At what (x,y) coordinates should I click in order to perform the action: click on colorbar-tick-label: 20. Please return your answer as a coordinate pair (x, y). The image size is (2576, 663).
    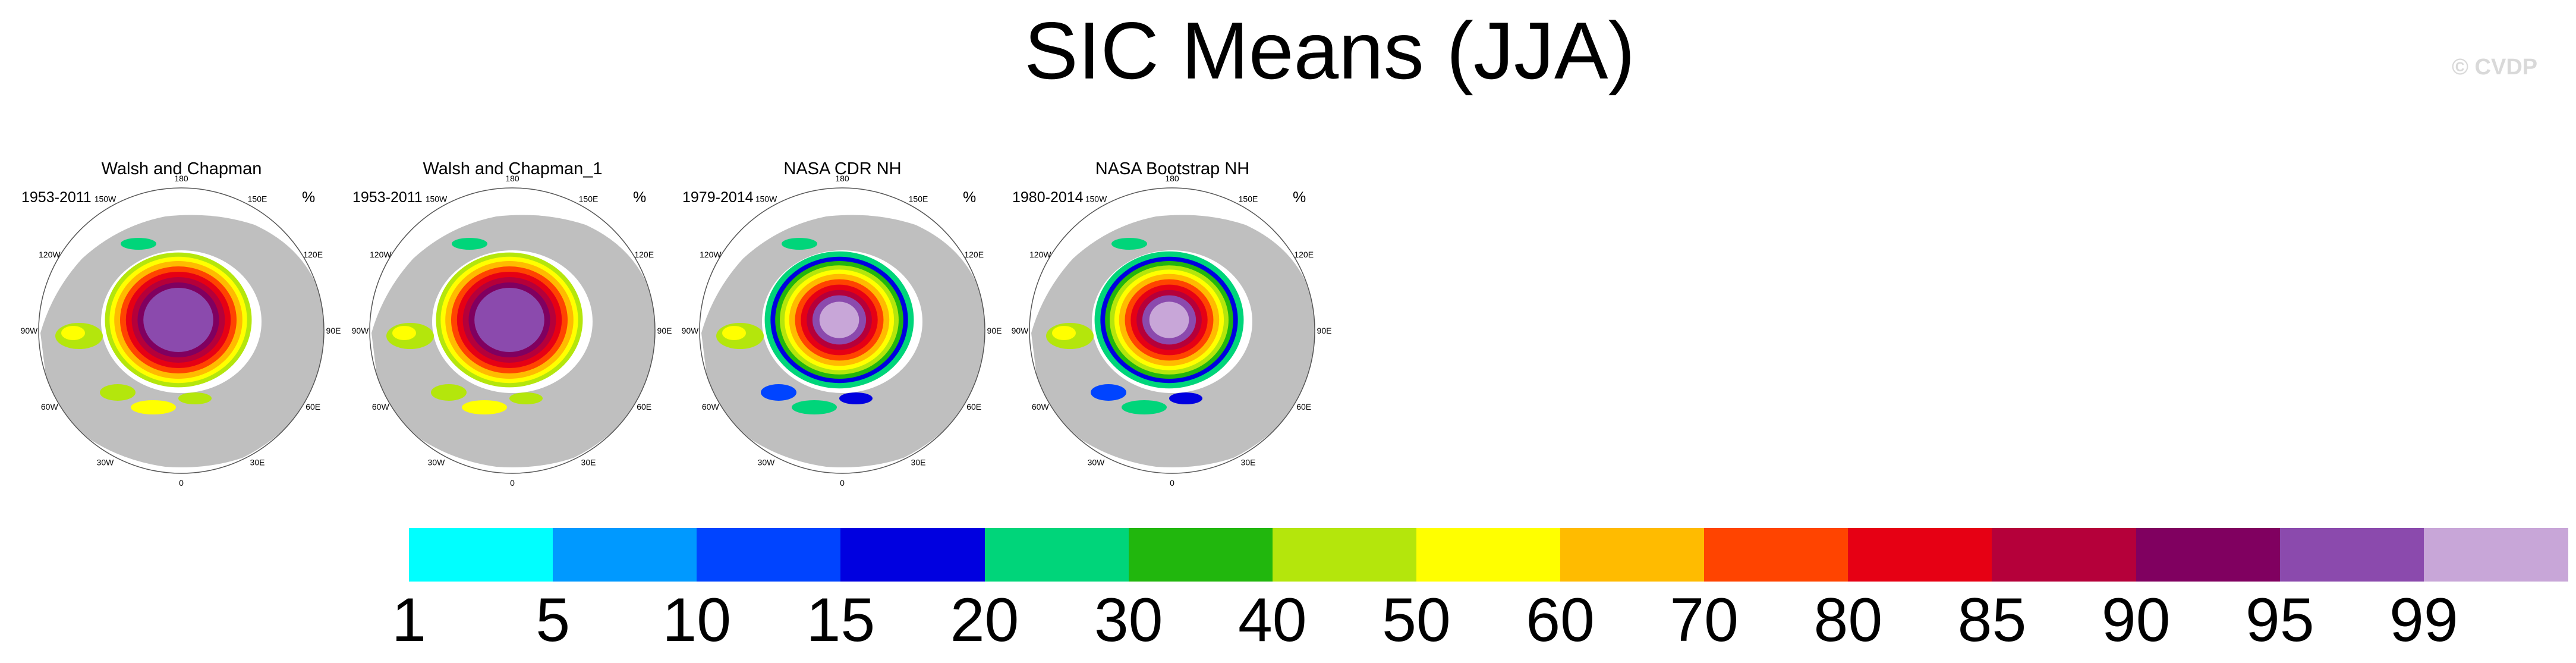
    Looking at the image, I should click on (984, 620).